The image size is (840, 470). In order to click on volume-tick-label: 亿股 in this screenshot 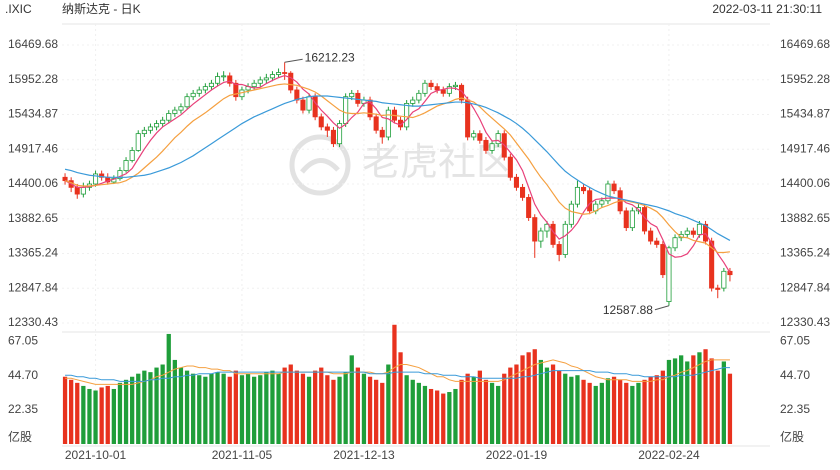, I will do `click(20, 436)`.